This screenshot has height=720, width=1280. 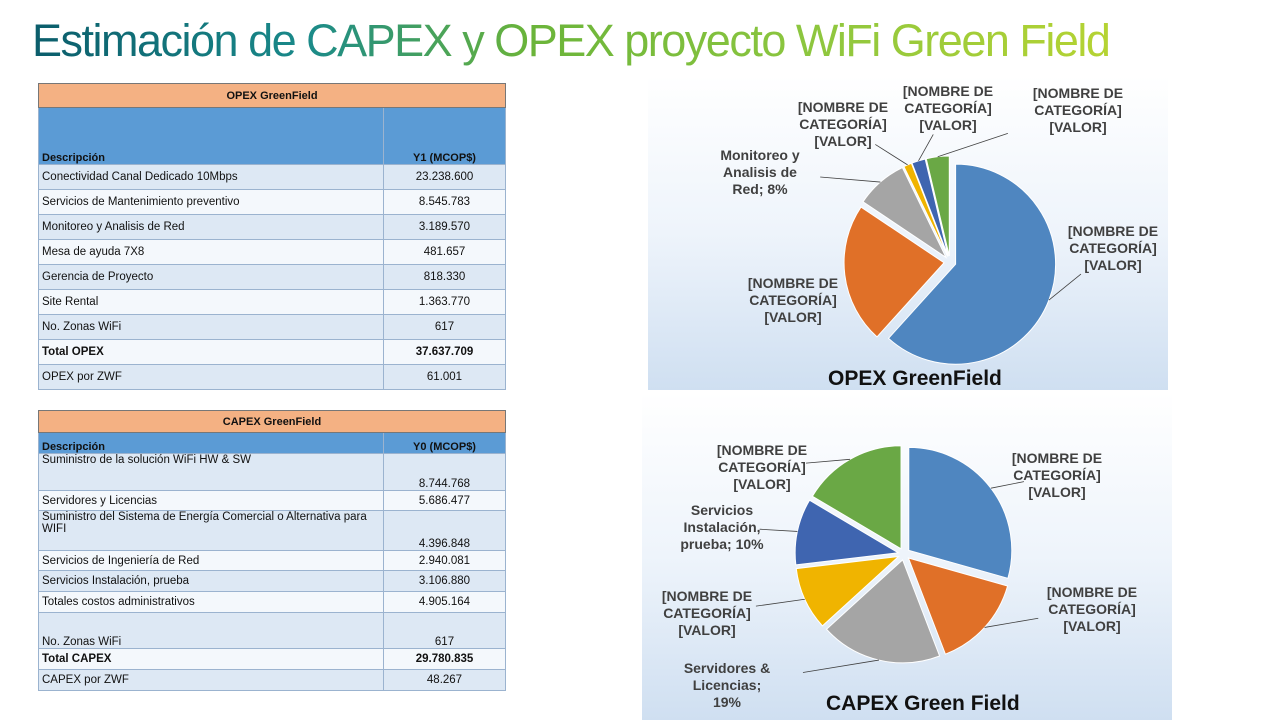 I want to click on table-cell: Total OPEX, so click(x=211, y=352).